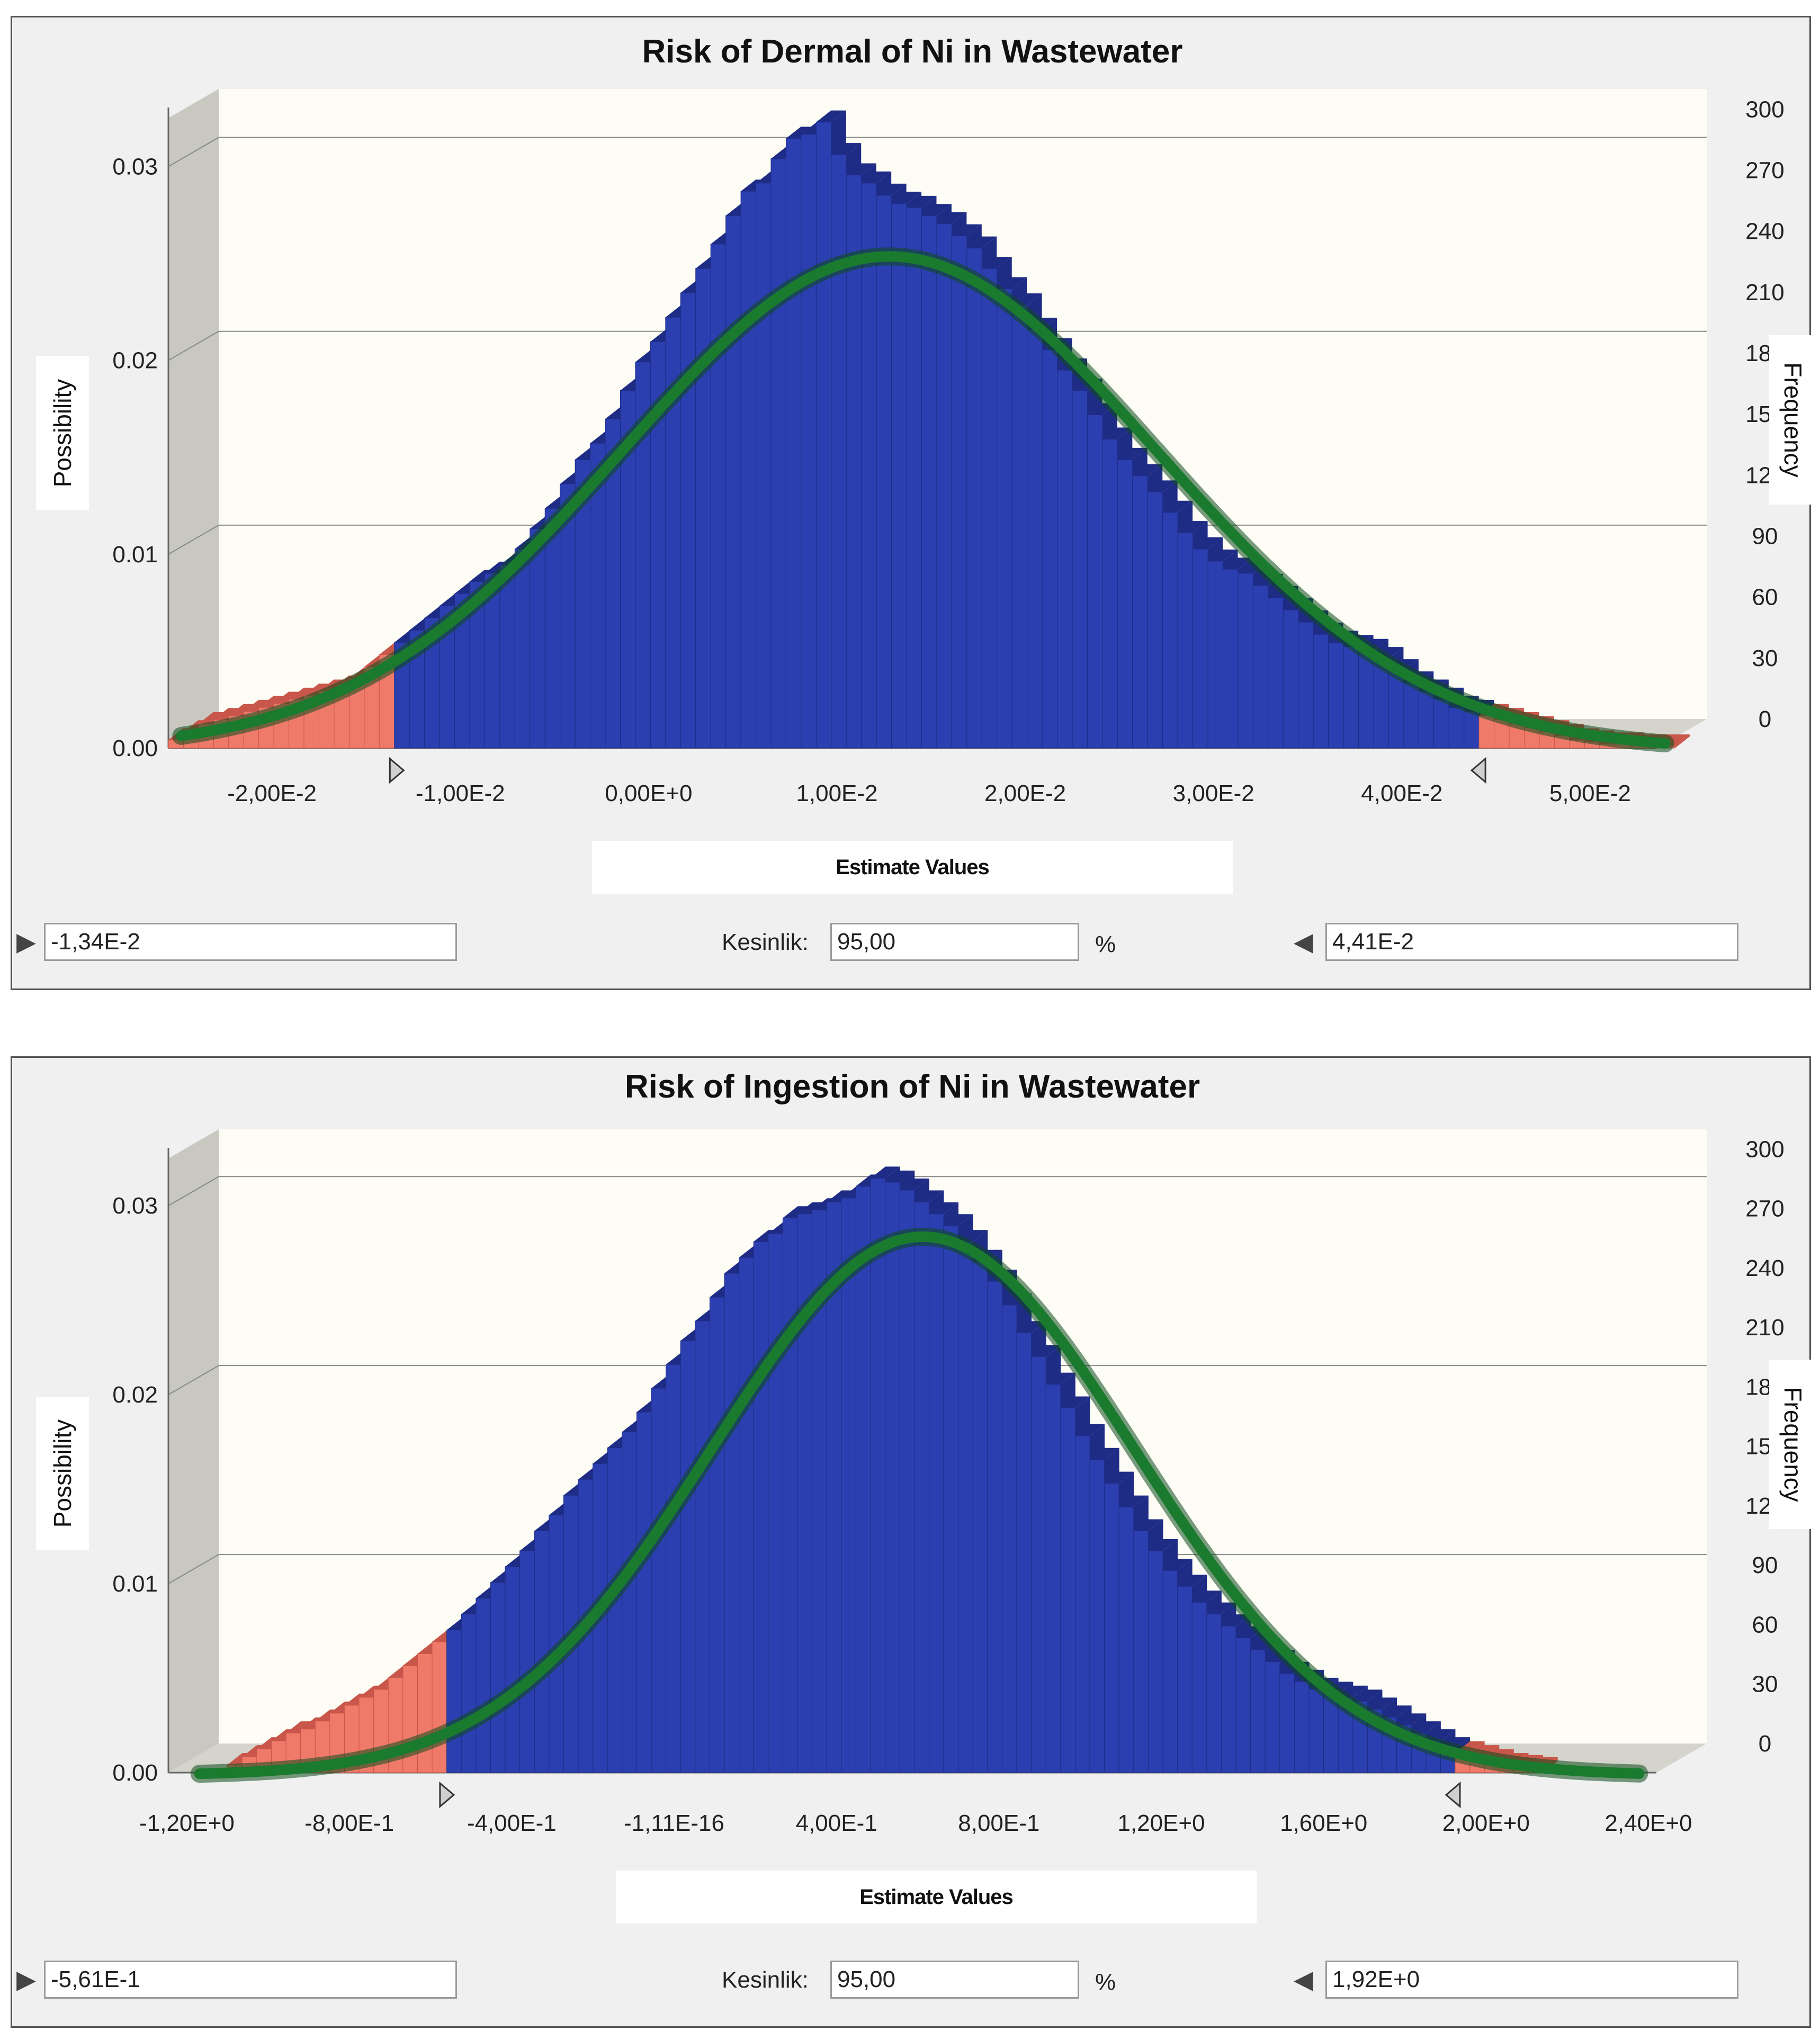 The width and height of the screenshot is (1820, 2040). What do you see at coordinates (765, 1980) in the screenshot?
I see `kesinlik-label: Kesinlik:` at bounding box center [765, 1980].